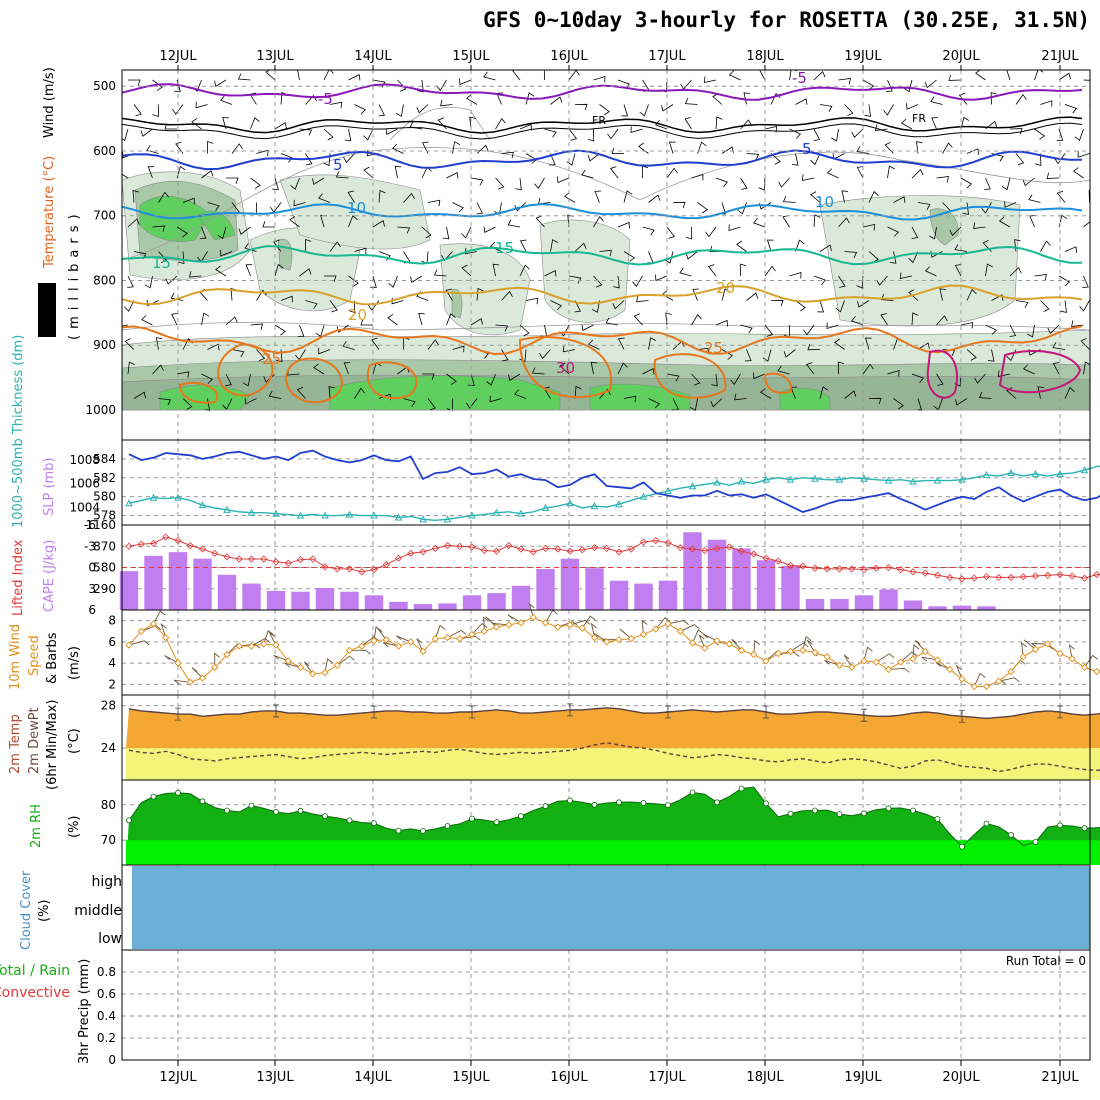 This screenshot has height=1100, width=1100. I want to click on wind-y-labels: 10m Wind Speed & Barbs (m/s), so click(45, 657).